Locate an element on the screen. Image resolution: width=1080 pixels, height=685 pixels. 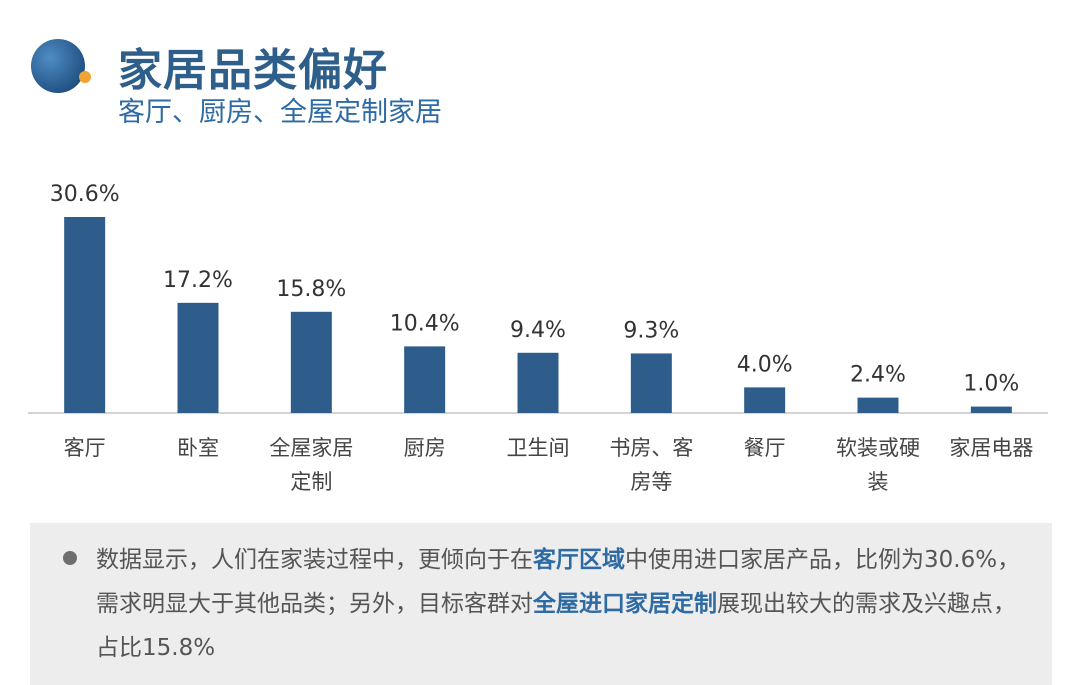
page-title: 家居品类偏好 is located at coordinates (253, 70).